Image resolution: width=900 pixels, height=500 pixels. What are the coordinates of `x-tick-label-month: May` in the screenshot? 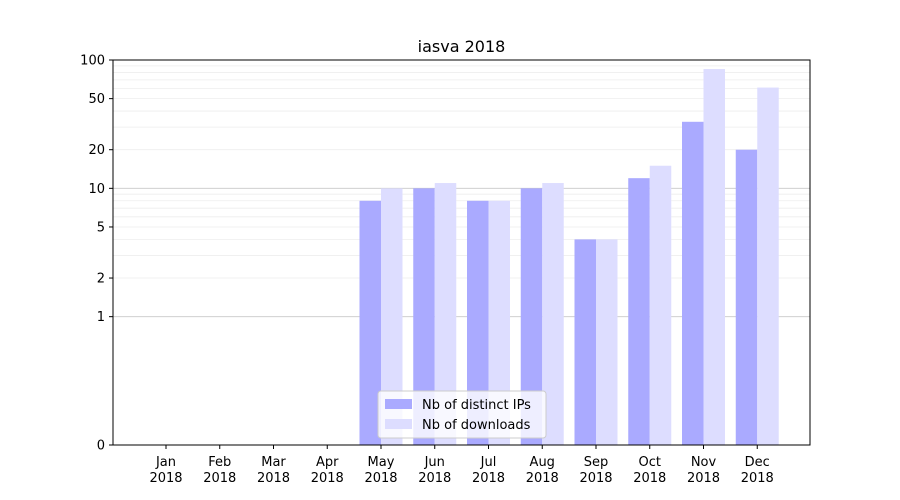 It's located at (381, 462).